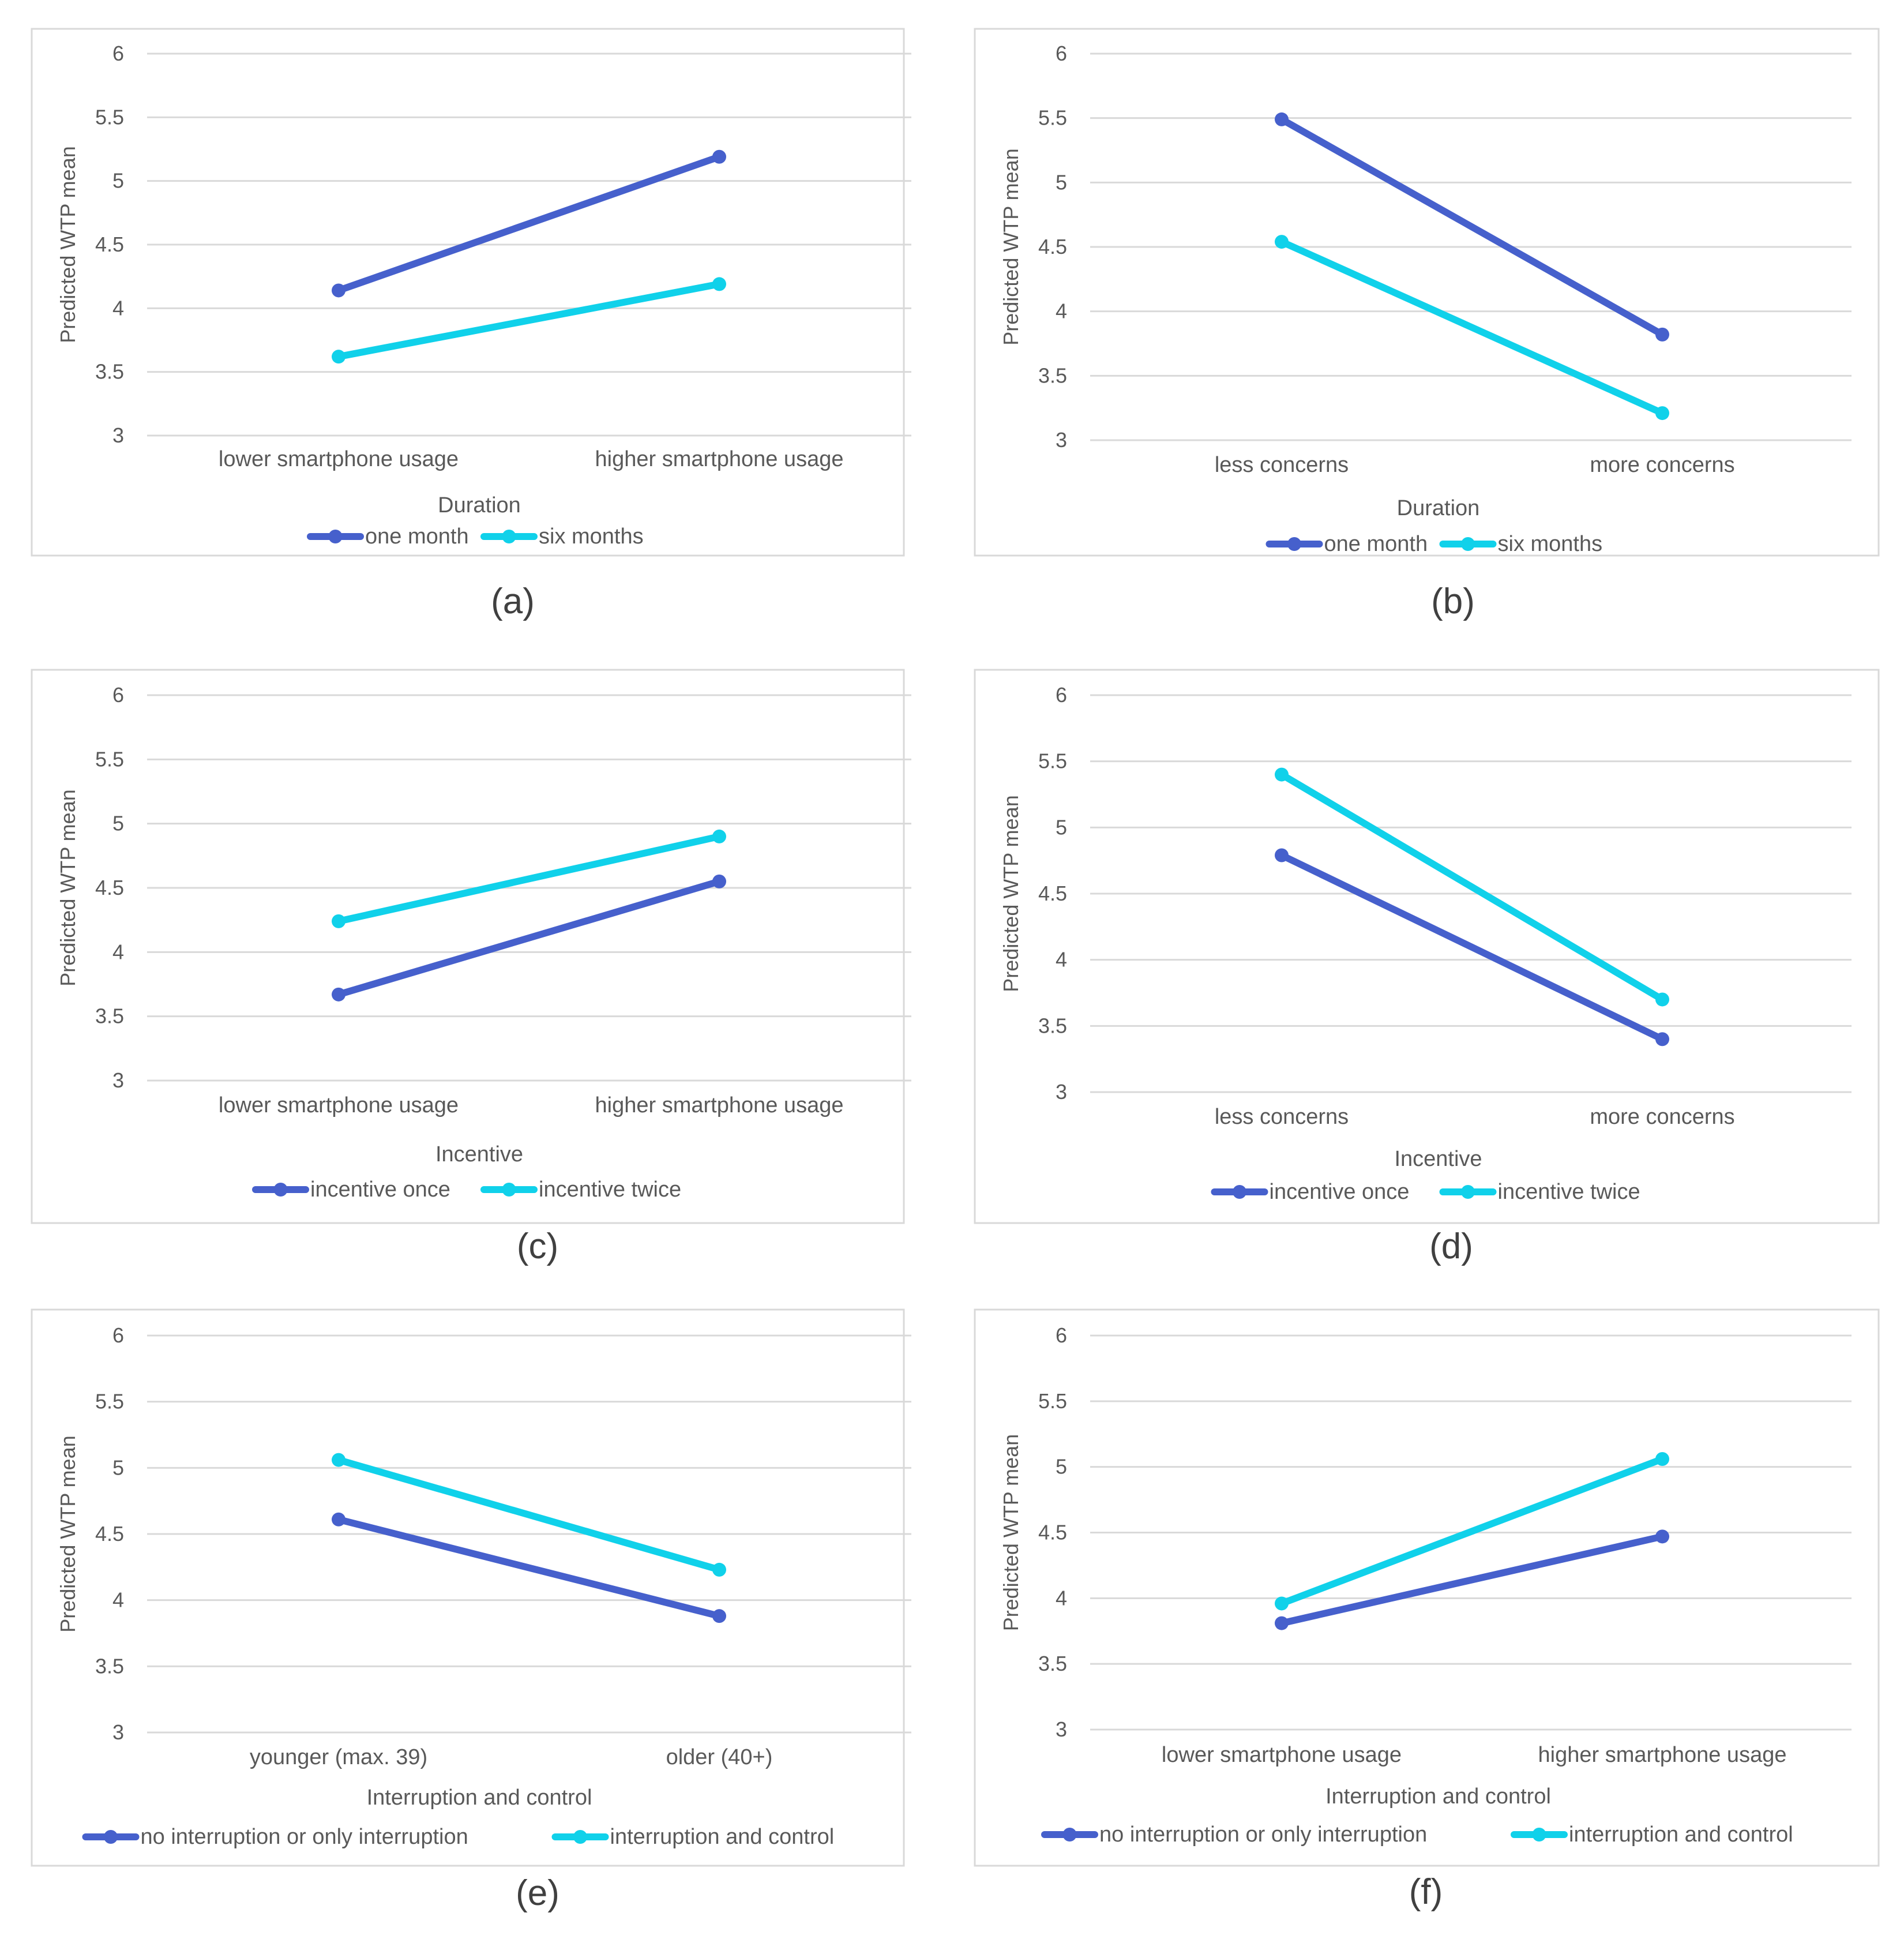 The width and height of the screenshot is (1904, 1939). I want to click on legend-title: Duration, so click(1439, 508).